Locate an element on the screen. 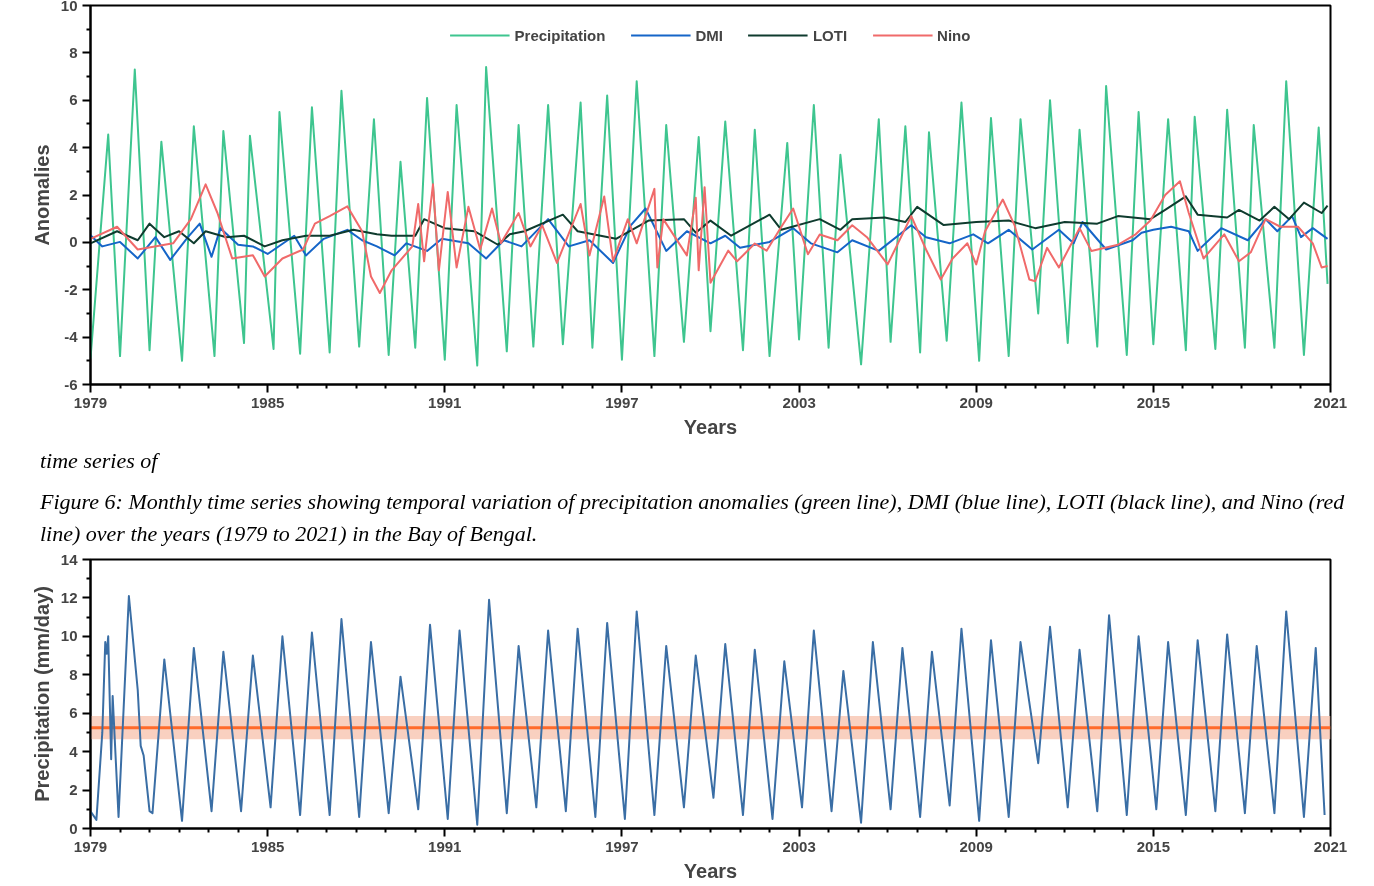 This screenshot has height=886, width=1374. y-tick-label: -6 is located at coordinates (71, 384).